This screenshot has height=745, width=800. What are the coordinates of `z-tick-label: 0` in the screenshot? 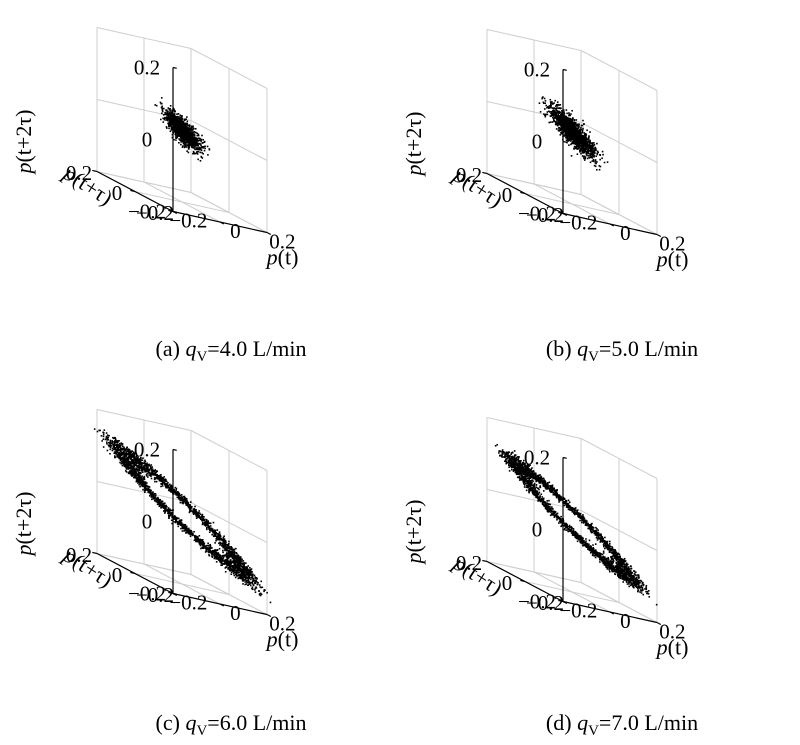 It's located at (537, 142).